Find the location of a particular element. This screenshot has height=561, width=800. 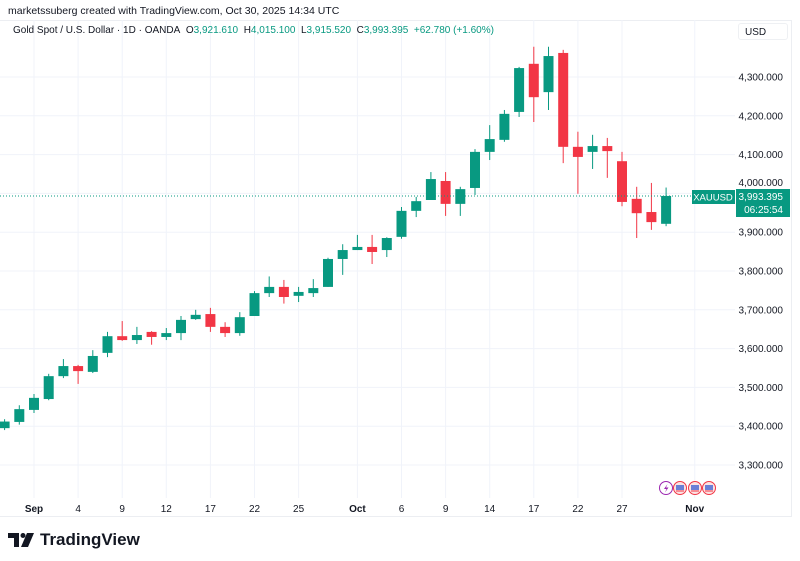

x-tick-label: 27 is located at coordinates (622, 509).